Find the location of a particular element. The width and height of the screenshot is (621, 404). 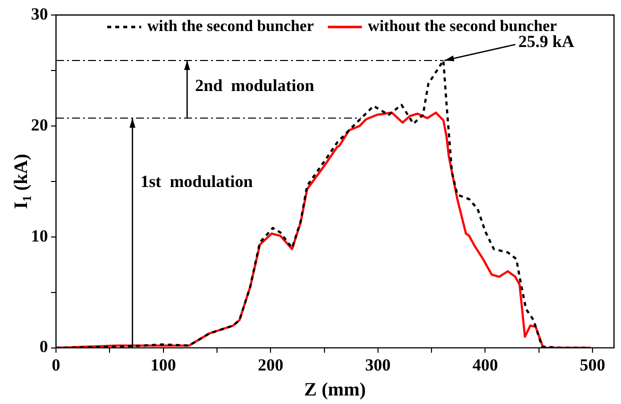

x-axis-title: Z (mm) is located at coordinates (335, 390).